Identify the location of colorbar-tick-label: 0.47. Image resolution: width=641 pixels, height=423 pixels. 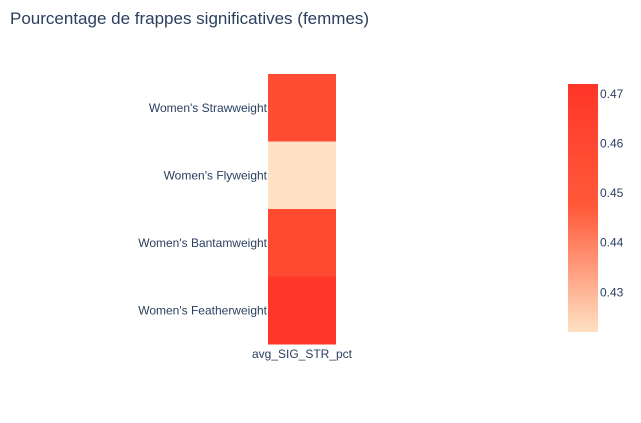
(612, 94).